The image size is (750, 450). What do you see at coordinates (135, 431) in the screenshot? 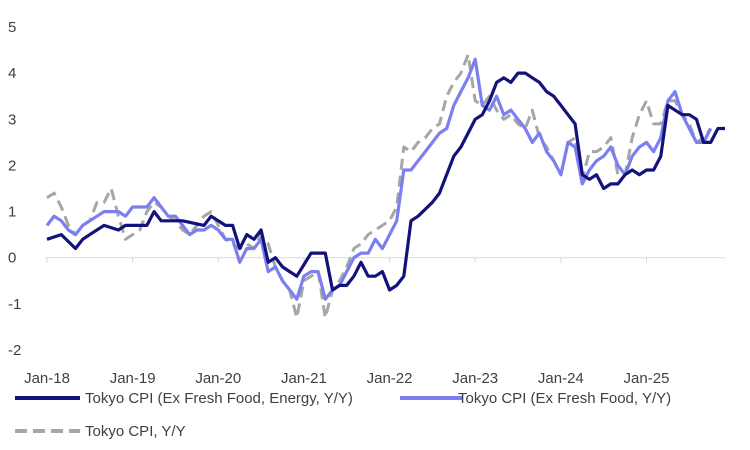
I see `legend-label-3: Tokyo CPI, Y/Y` at bounding box center [135, 431].